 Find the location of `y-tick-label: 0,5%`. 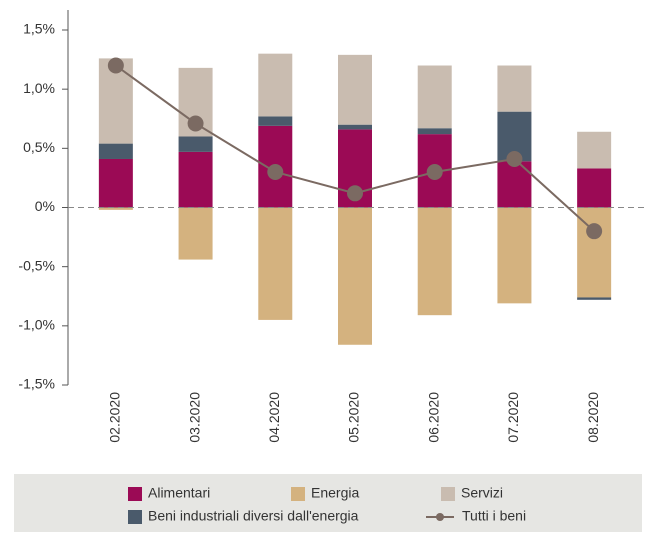

y-tick-label: 0,5% is located at coordinates (39, 147).